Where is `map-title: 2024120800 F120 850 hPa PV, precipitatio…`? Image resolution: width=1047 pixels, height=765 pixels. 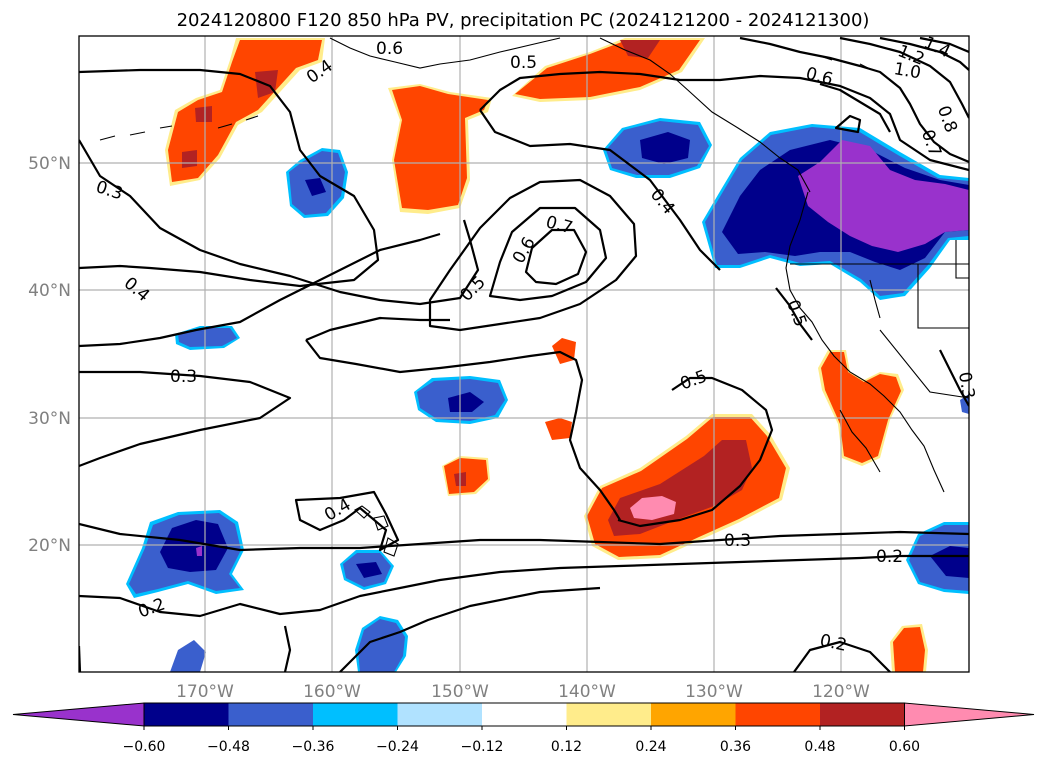 map-title: 2024120800 F120 850 hPa PV, precipitatio… is located at coordinates (523, 20).